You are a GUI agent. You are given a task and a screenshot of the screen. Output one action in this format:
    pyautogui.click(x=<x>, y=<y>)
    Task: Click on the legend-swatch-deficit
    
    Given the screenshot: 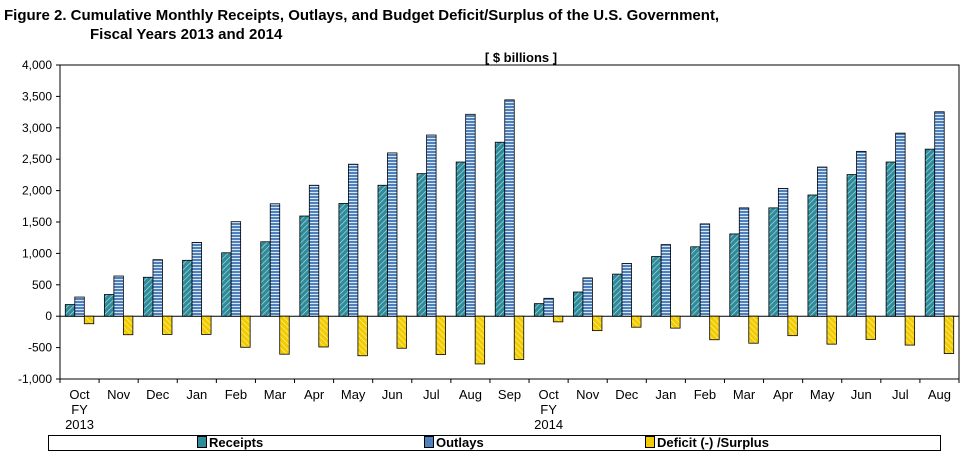 What is the action you would take?
    pyautogui.click(x=650, y=442)
    